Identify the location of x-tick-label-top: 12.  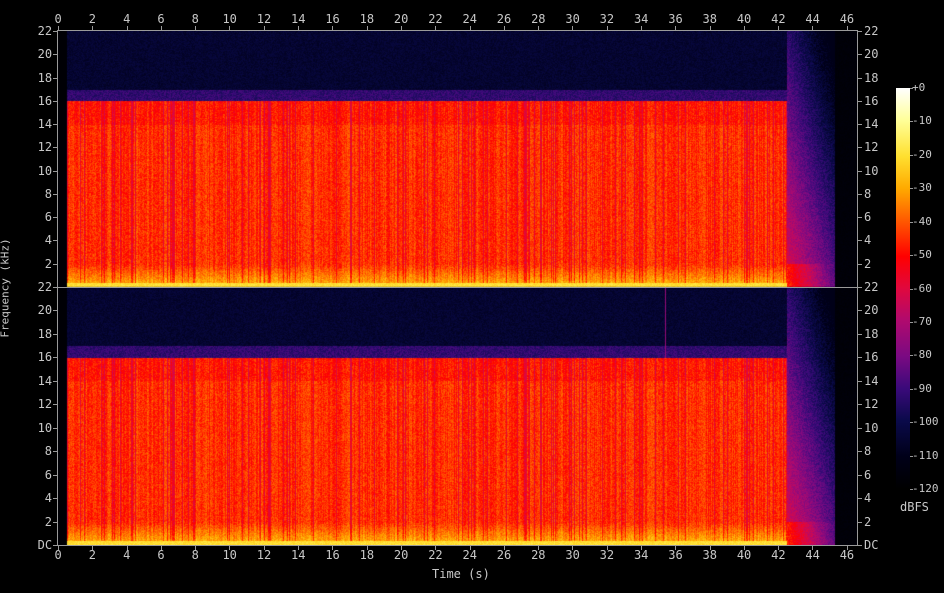
(264, 19).